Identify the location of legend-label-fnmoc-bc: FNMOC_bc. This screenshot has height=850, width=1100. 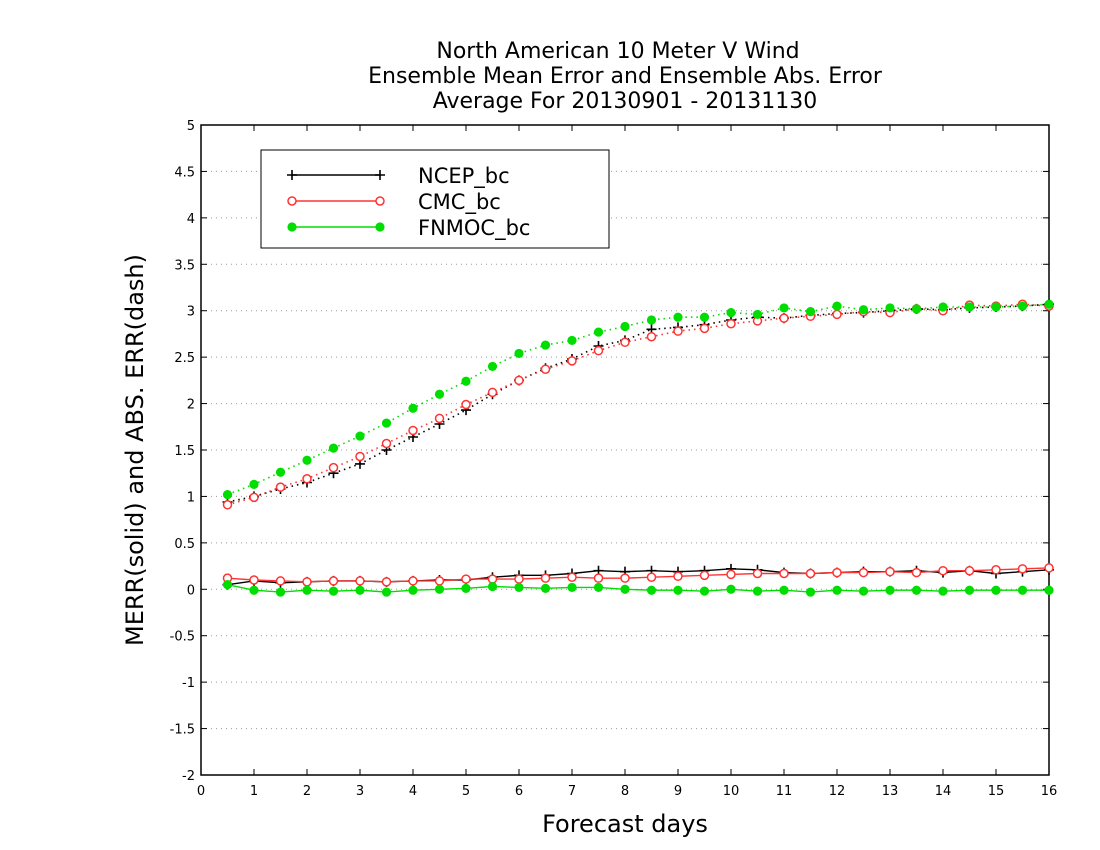
(474, 228).